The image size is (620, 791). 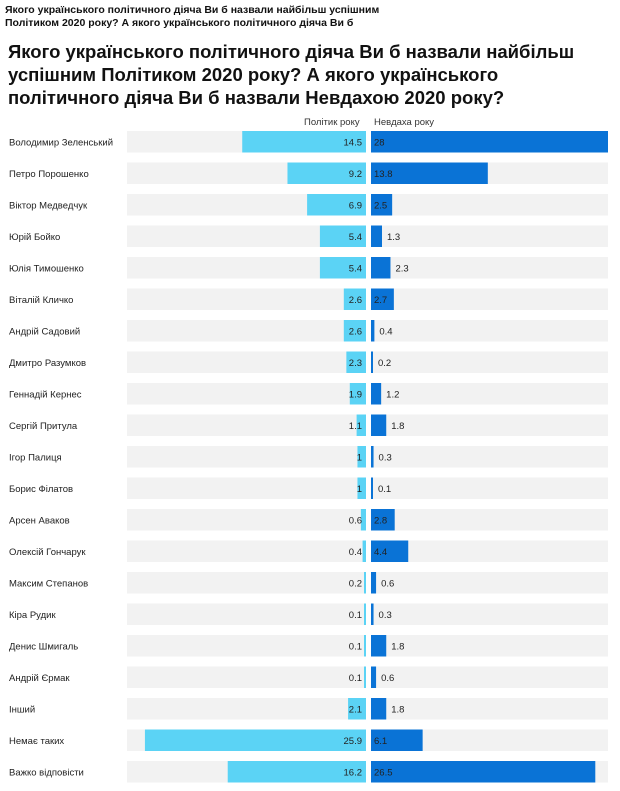 I want to click on category-label: Віталій Кличко, so click(x=41, y=300).